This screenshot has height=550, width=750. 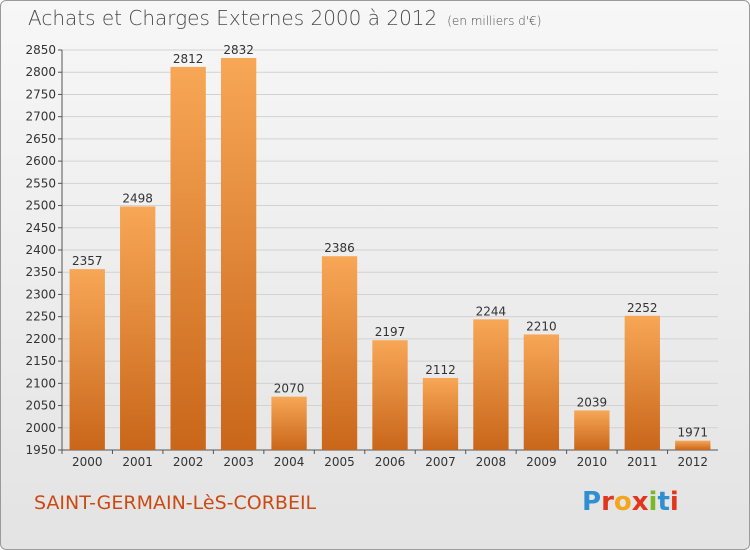 What do you see at coordinates (40, 272) in the screenshot?
I see `y-tick-label: 2350` at bounding box center [40, 272].